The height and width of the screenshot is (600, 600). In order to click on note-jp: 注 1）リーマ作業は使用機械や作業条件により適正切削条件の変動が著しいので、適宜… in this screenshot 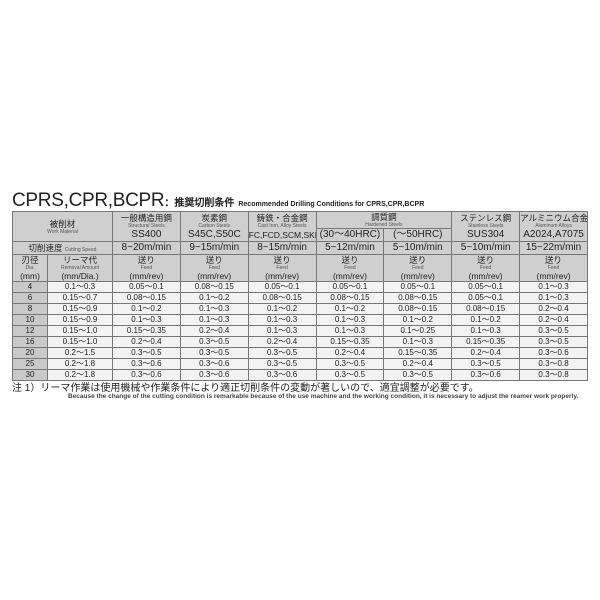, I will do `click(245, 388)`.